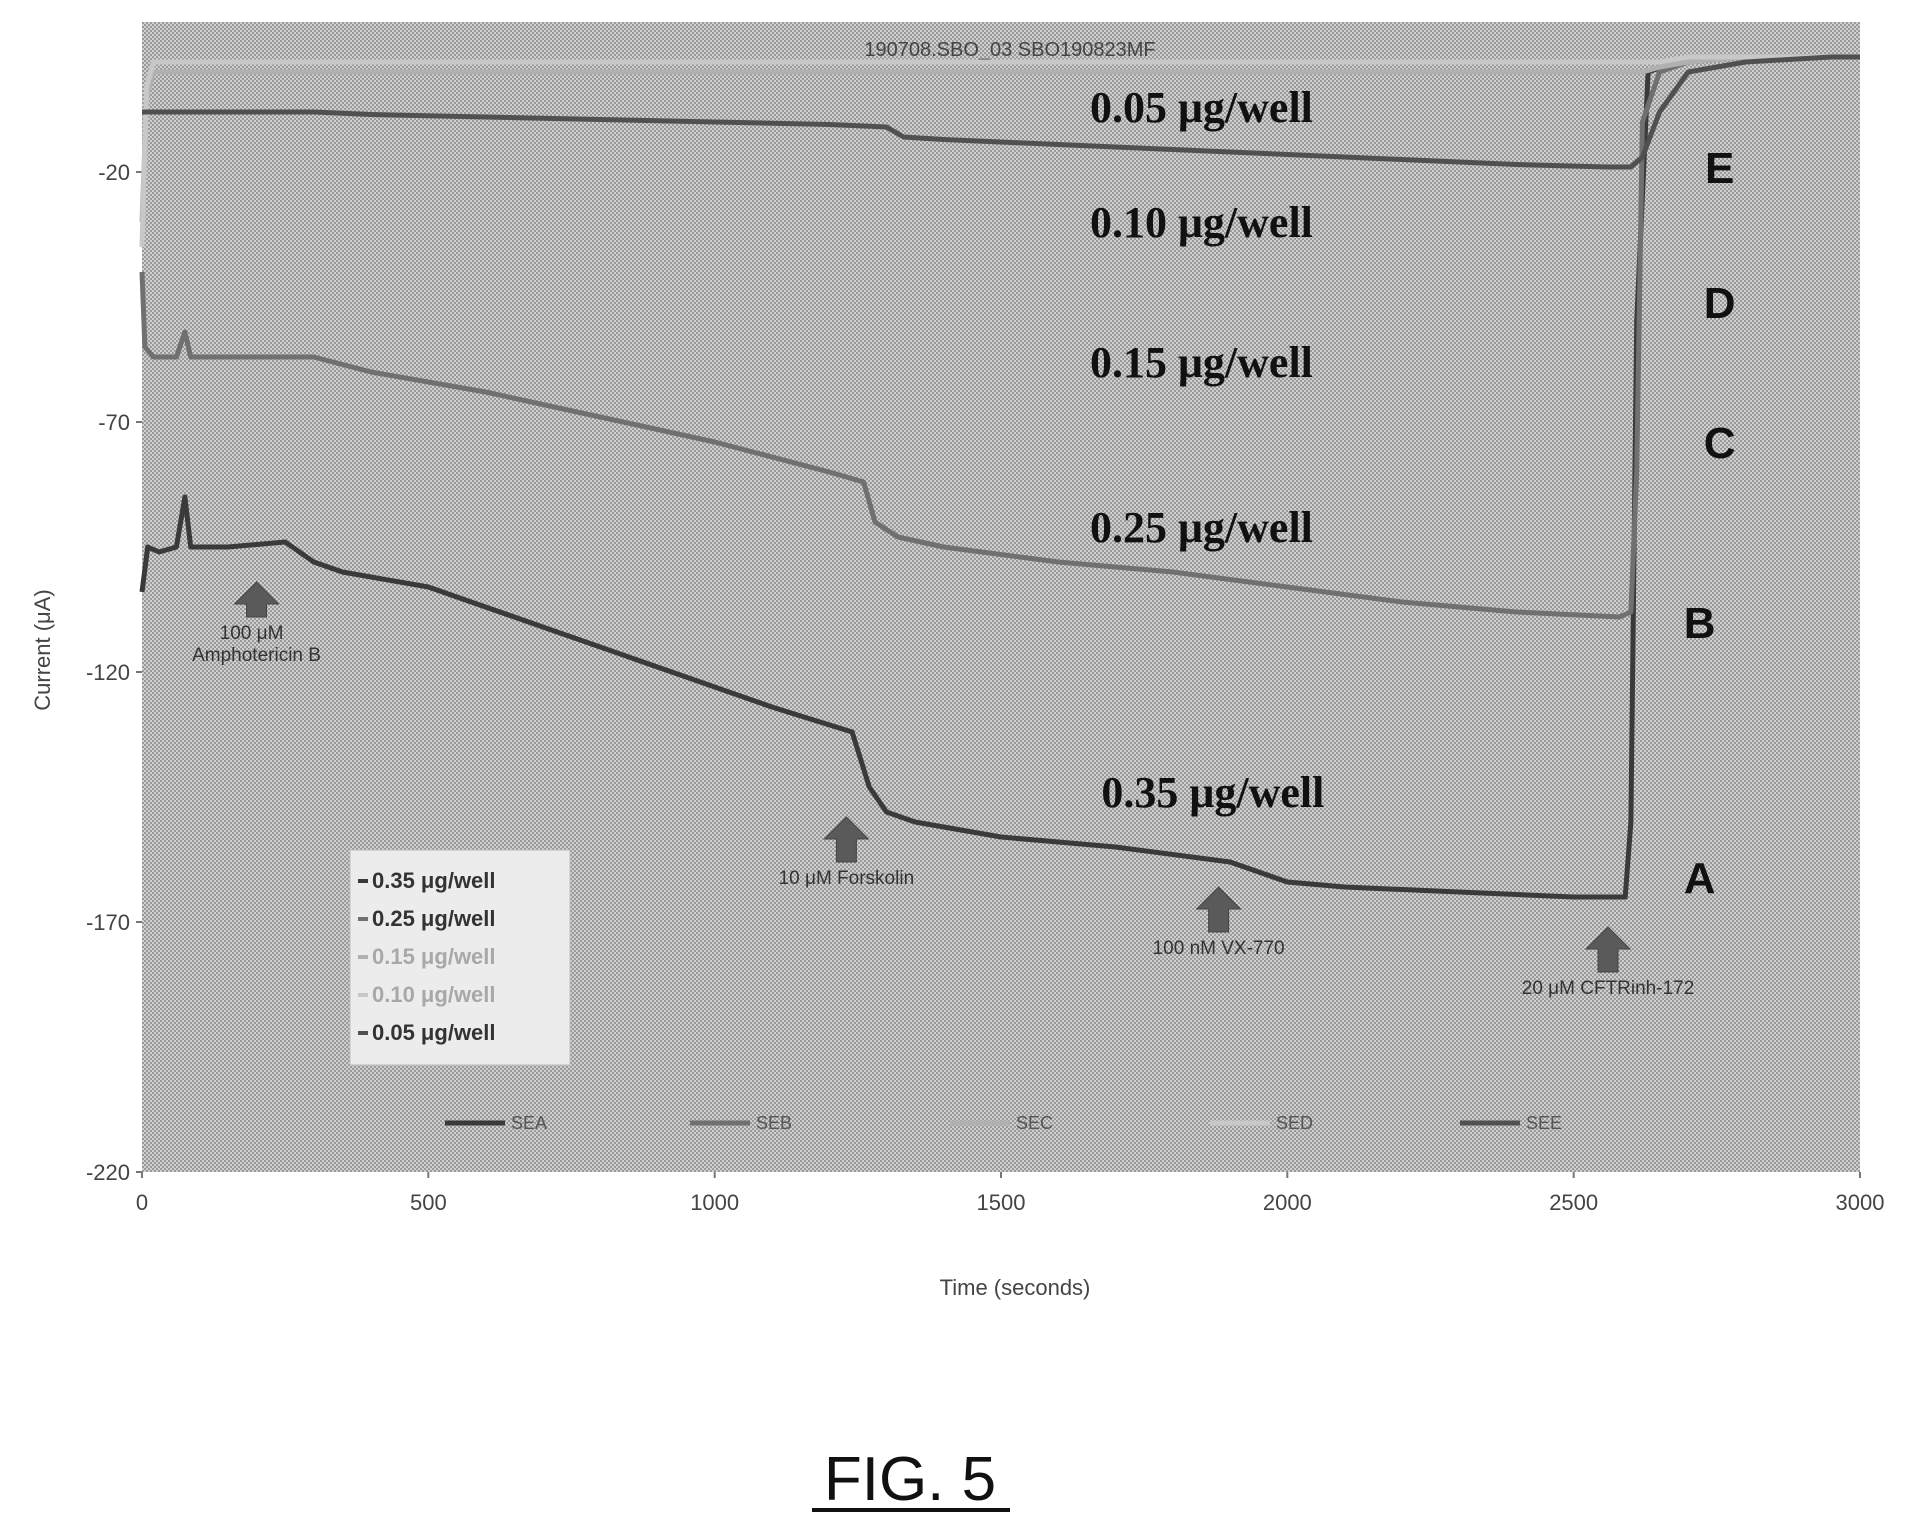 This screenshot has height=1525, width=1907. What do you see at coordinates (252, 633) in the screenshot?
I see `annotation-label: 100 μM` at bounding box center [252, 633].